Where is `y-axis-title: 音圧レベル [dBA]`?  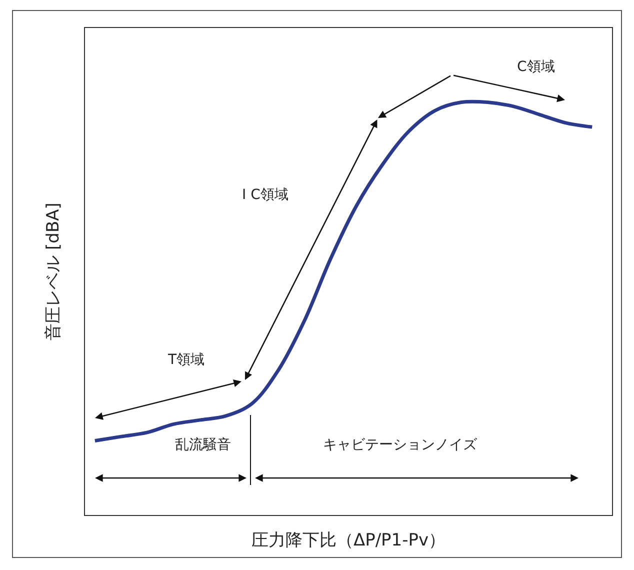 y-axis-title: 音圧レベル [dBA] is located at coordinates (54, 271).